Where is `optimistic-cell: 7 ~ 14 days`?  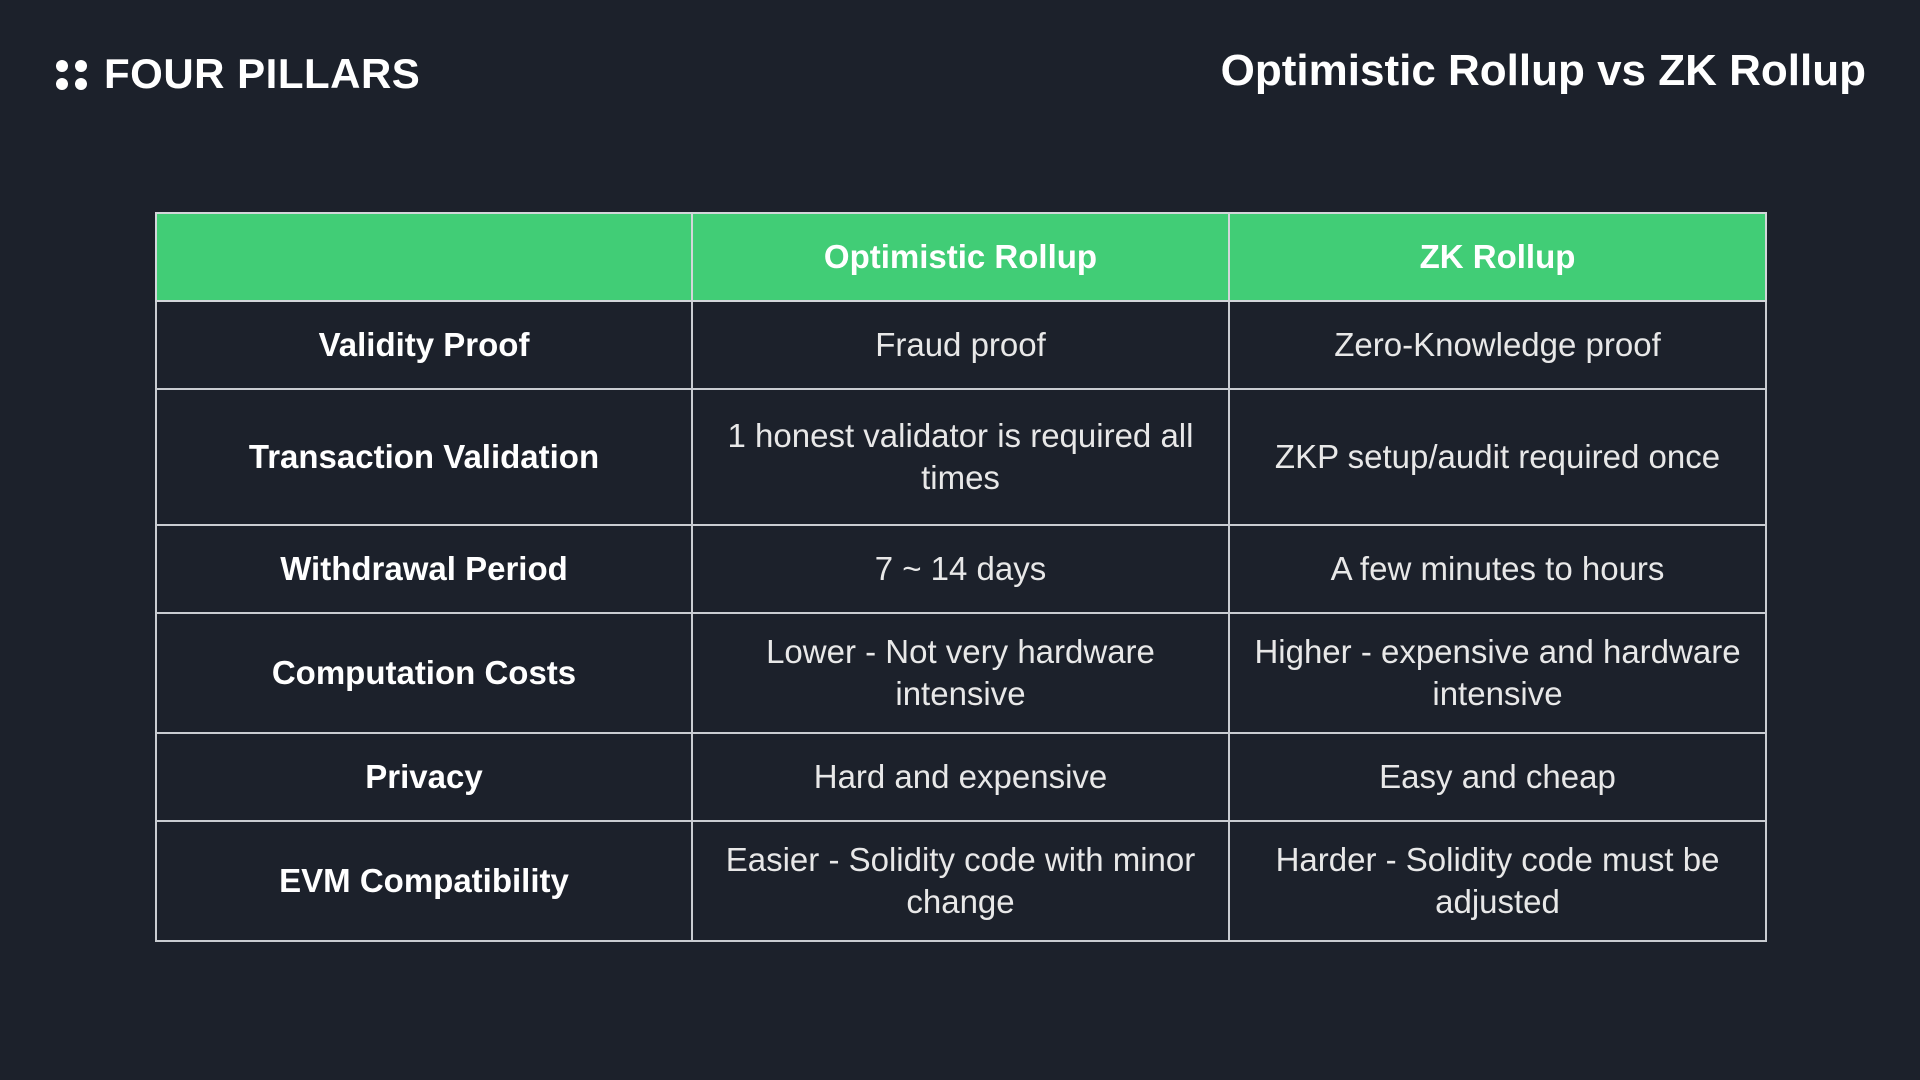 optimistic-cell: 7 ~ 14 days is located at coordinates (960, 569).